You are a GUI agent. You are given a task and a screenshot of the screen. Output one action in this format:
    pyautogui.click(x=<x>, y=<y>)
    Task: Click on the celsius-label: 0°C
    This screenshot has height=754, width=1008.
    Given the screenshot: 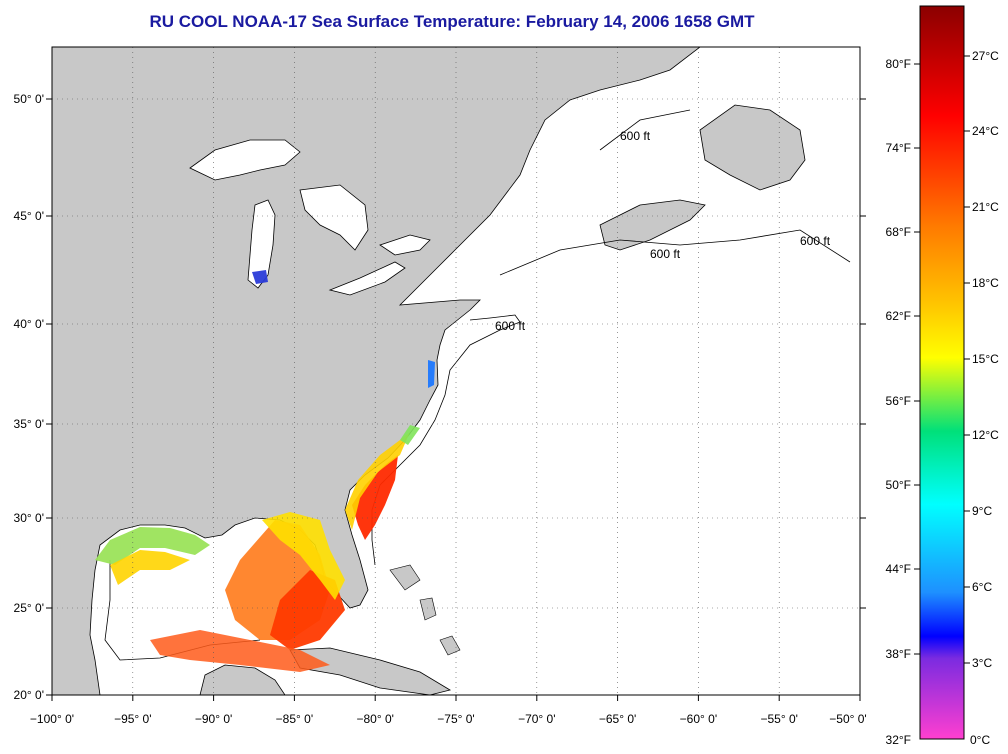 What is the action you would take?
    pyautogui.click(x=980, y=740)
    